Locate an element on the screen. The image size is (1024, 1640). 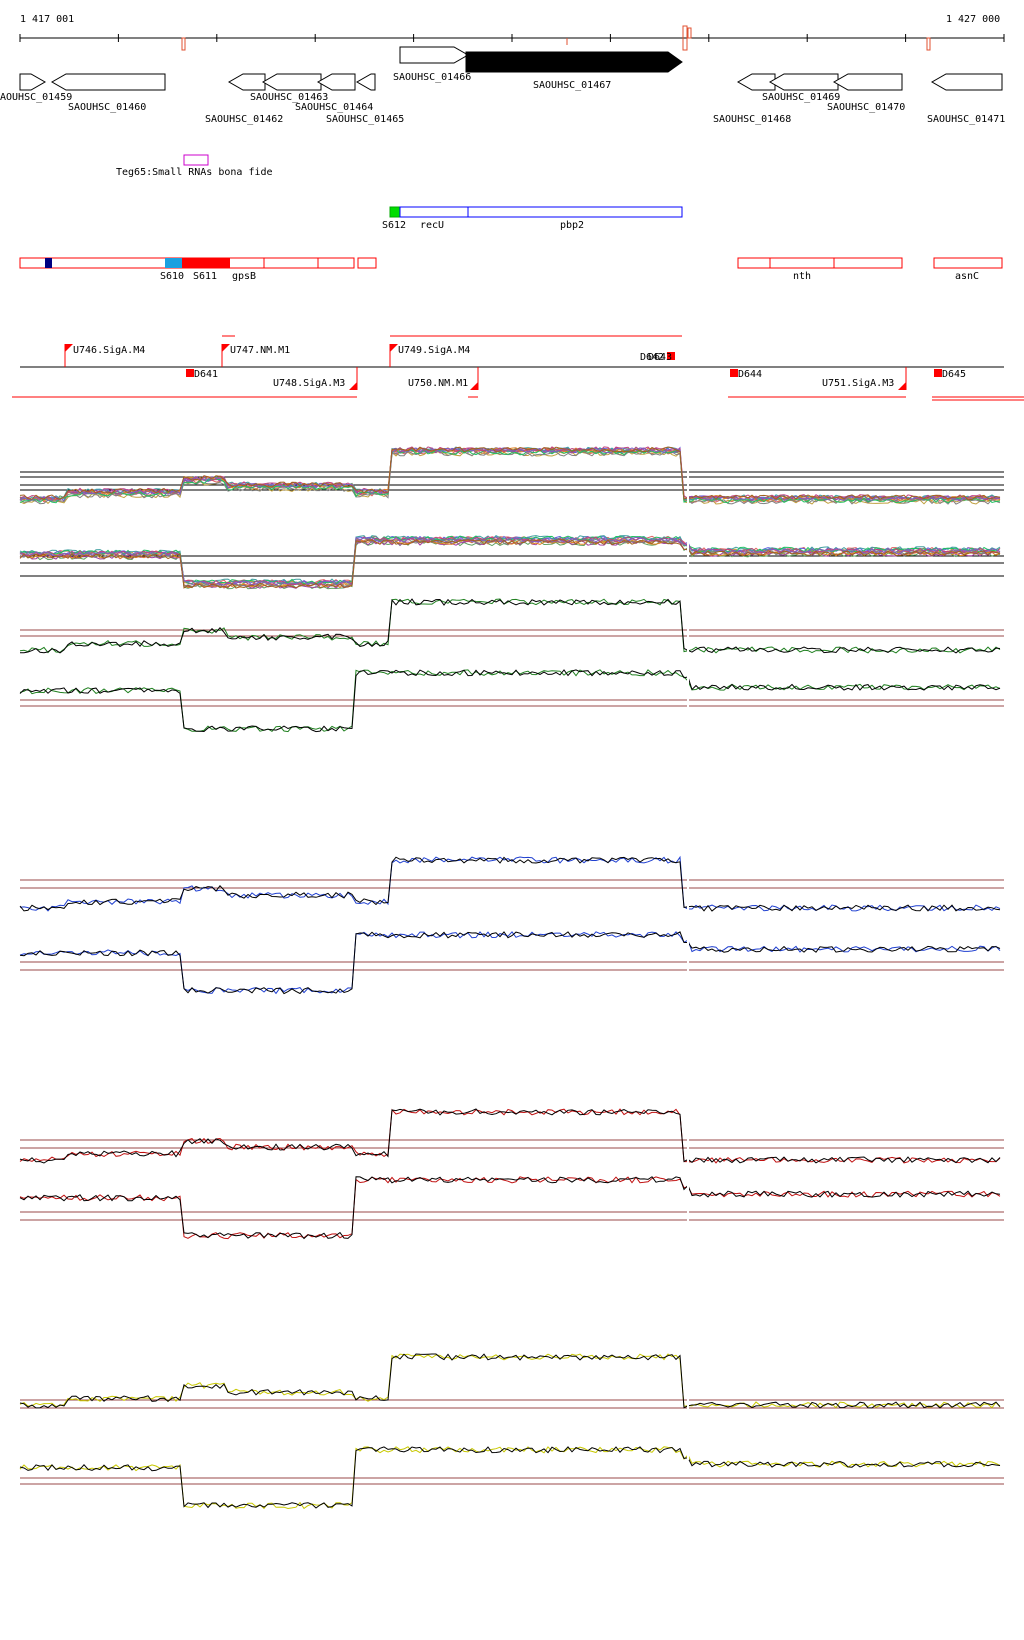
ruler-highlight-marks is located at coordinates (556, 38).